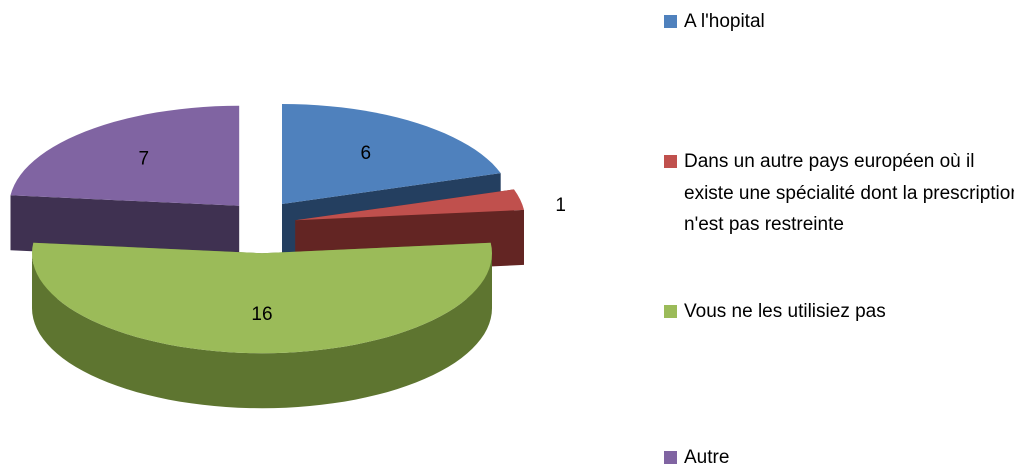 The height and width of the screenshot is (469, 1014). Describe the element at coordinates (261, 314) in the screenshot. I see `data-label: 16` at that location.